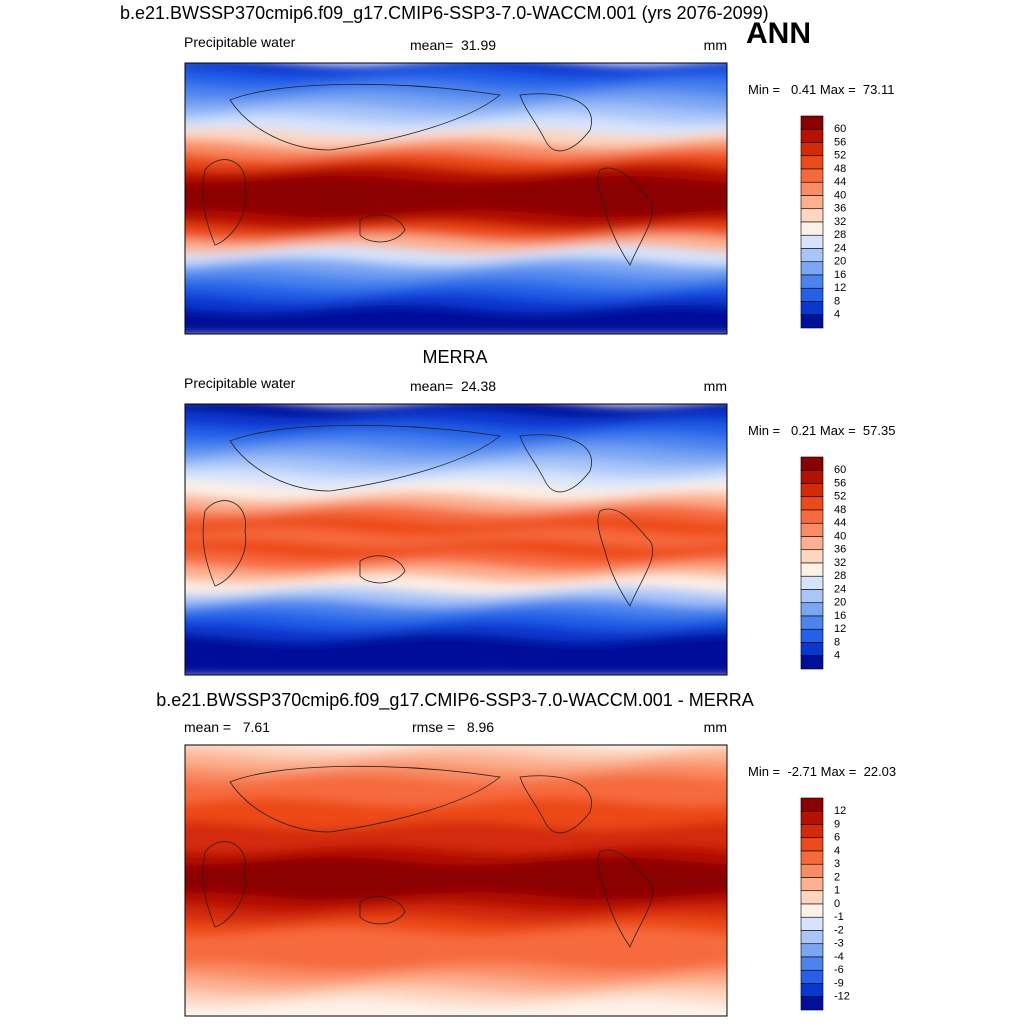 This screenshot has height=1029, width=1024. What do you see at coordinates (839, 957) in the screenshot?
I see `colorbar-label: -4` at bounding box center [839, 957].